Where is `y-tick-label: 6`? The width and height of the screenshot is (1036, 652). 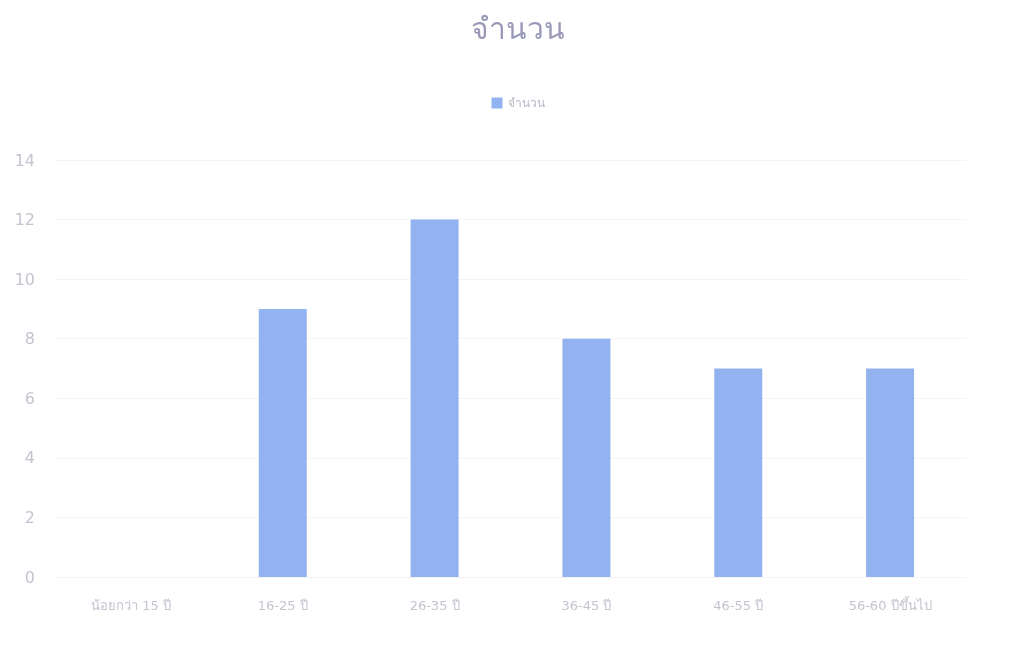
y-tick-label: 6 is located at coordinates (29, 398).